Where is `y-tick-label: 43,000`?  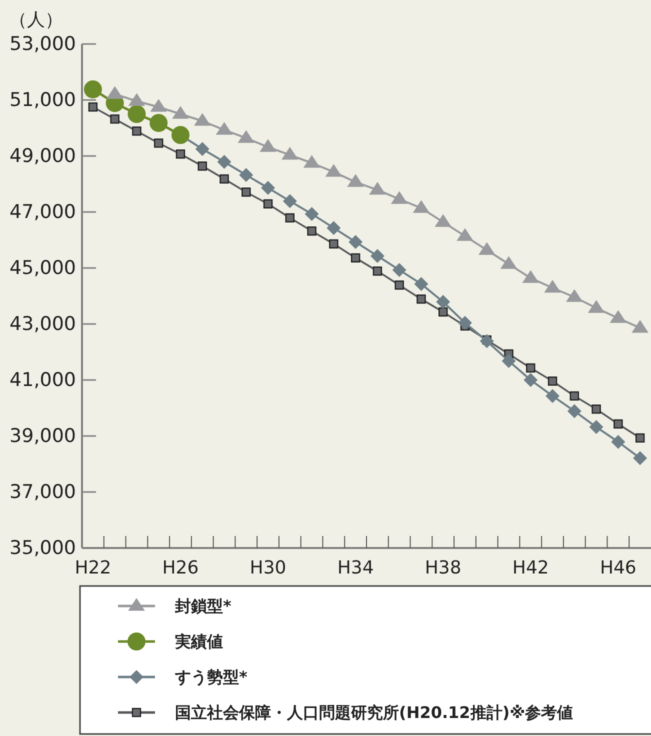 y-tick-label: 43,000 is located at coordinates (43, 324).